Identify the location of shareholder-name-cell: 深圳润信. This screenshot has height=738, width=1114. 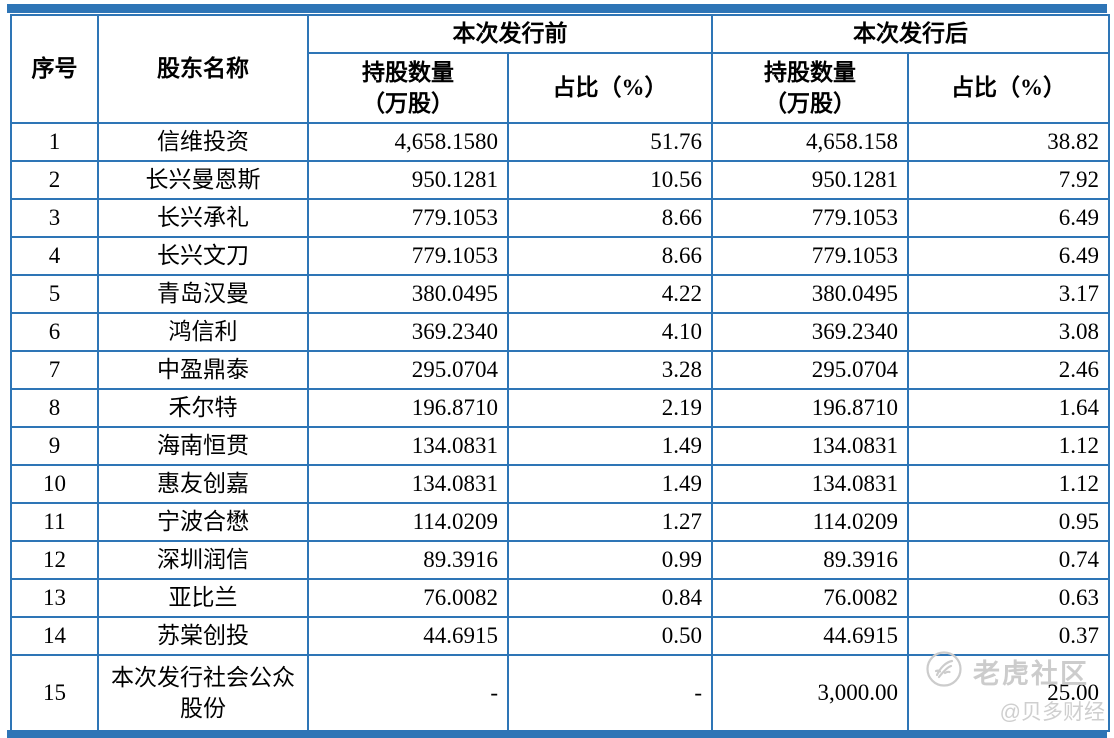
(203, 560).